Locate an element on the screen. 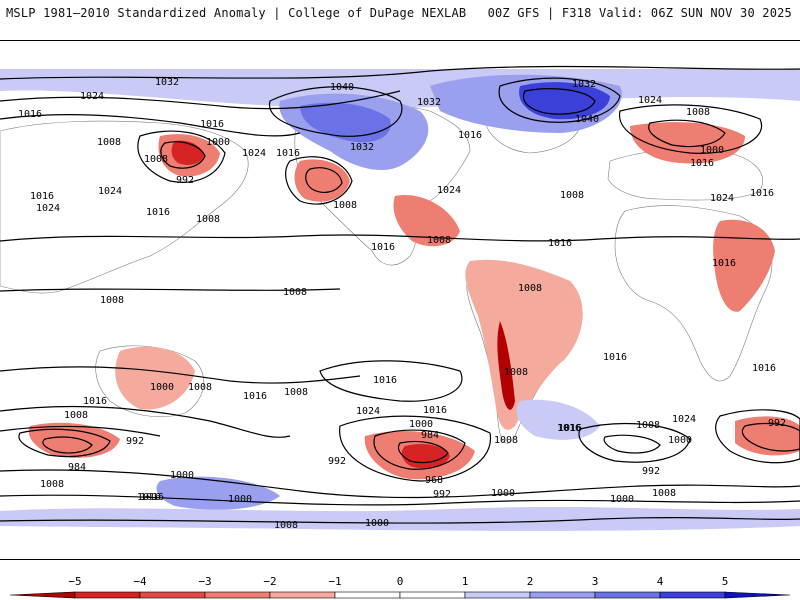 The width and height of the screenshot is (800, 600). blue-anomaly-north-america-core is located at coordinates (345, 122).